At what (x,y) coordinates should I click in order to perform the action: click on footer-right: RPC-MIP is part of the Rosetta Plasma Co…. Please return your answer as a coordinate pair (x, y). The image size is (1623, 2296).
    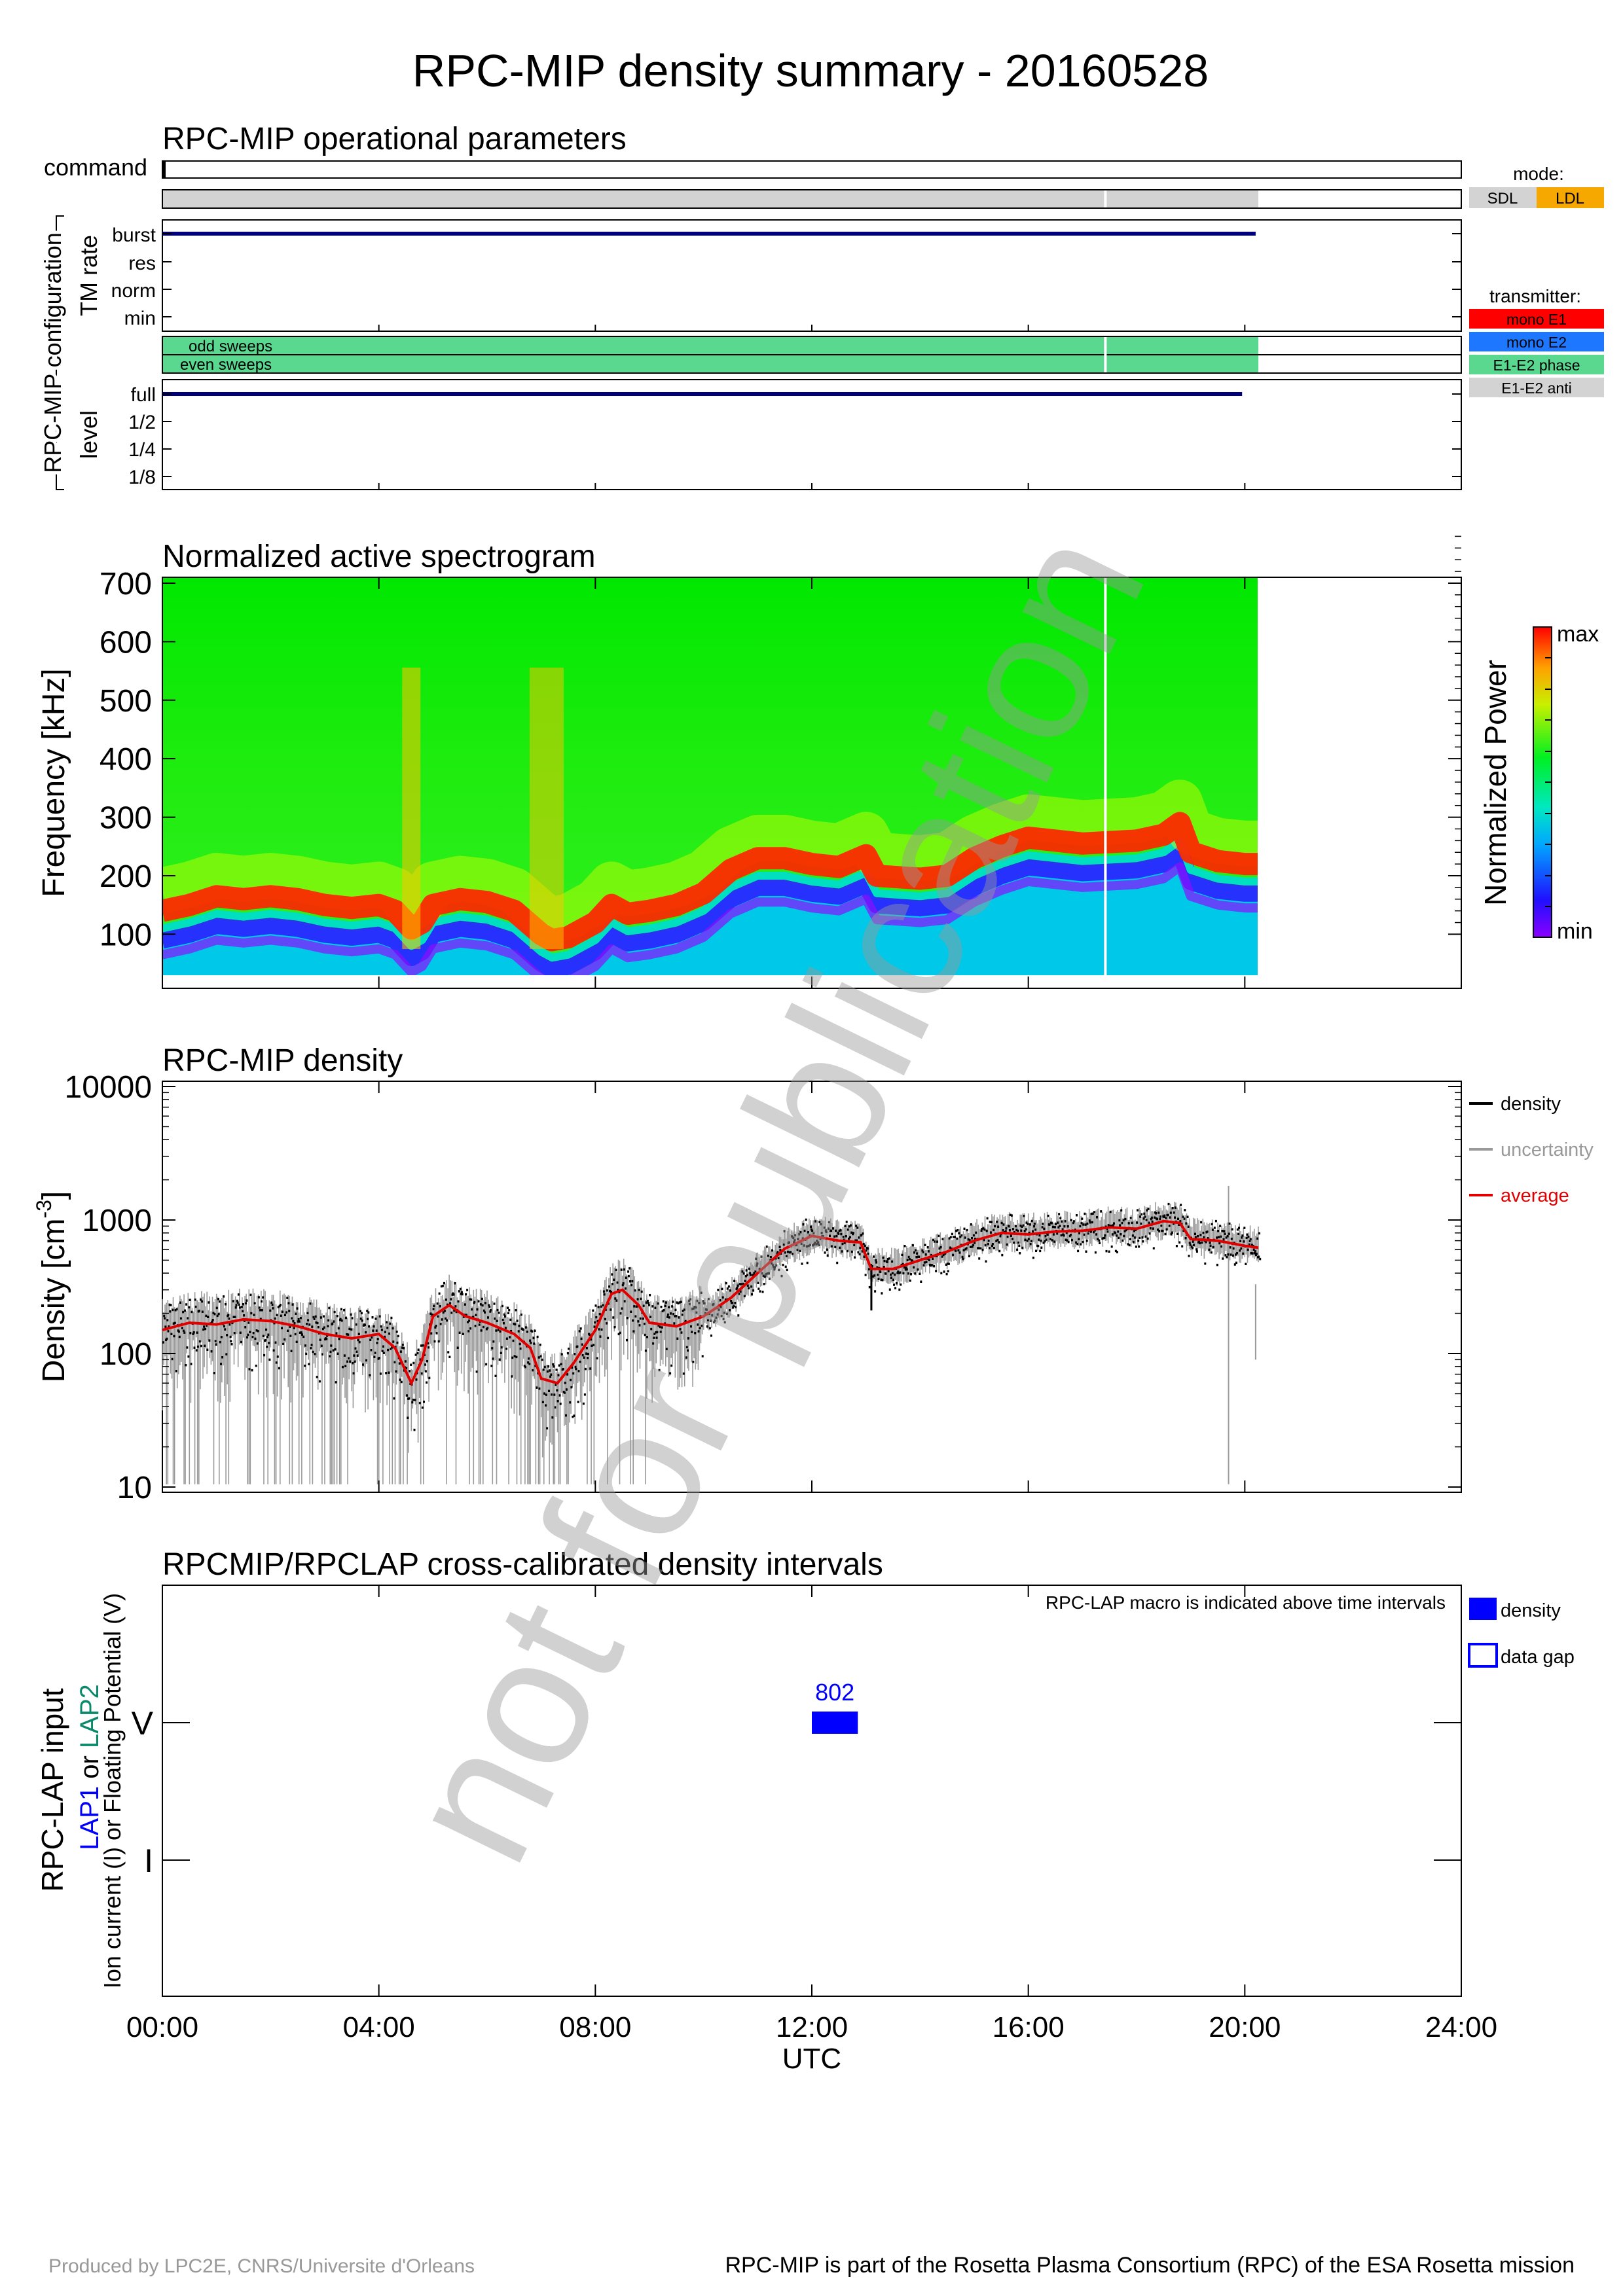
    Looking at the image, I should click on (1150, 2265).